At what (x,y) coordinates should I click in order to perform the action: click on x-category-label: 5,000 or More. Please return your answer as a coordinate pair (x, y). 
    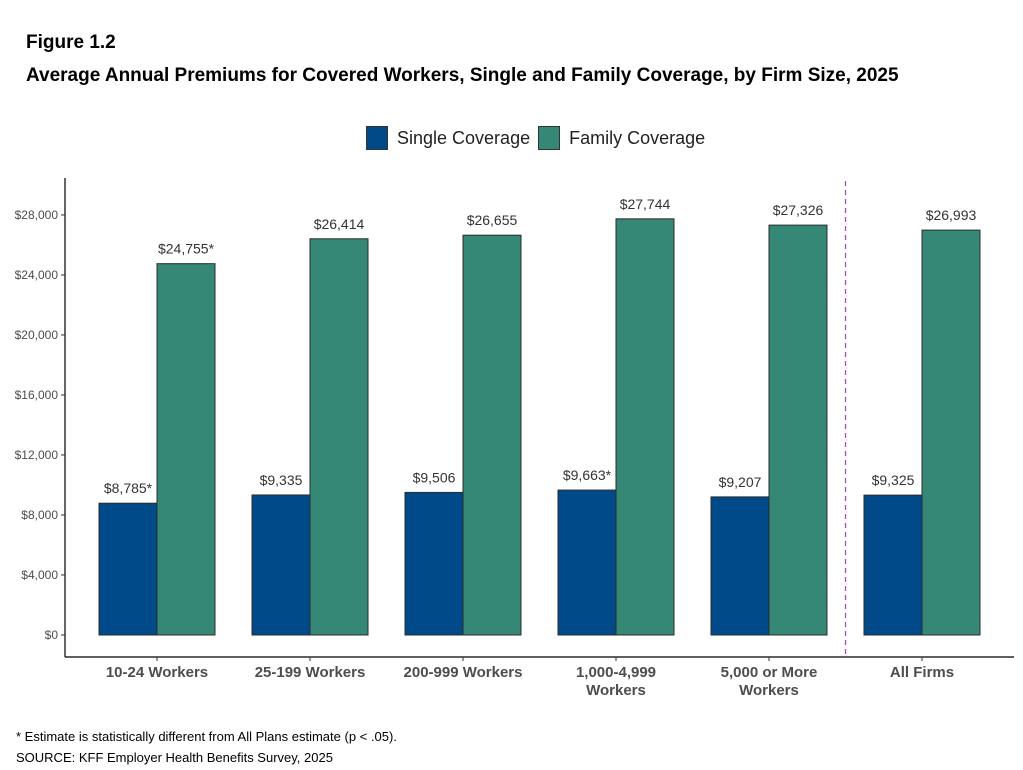
    Looking at the image, I should click on (769, 672).